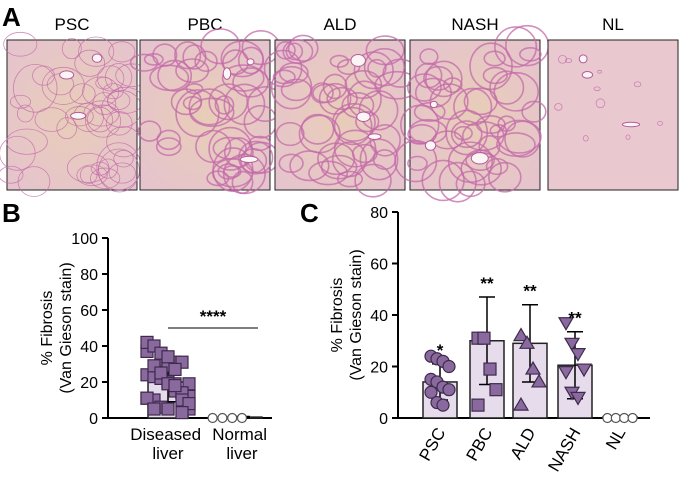  I want to click on significance: *, so click(440, 350).